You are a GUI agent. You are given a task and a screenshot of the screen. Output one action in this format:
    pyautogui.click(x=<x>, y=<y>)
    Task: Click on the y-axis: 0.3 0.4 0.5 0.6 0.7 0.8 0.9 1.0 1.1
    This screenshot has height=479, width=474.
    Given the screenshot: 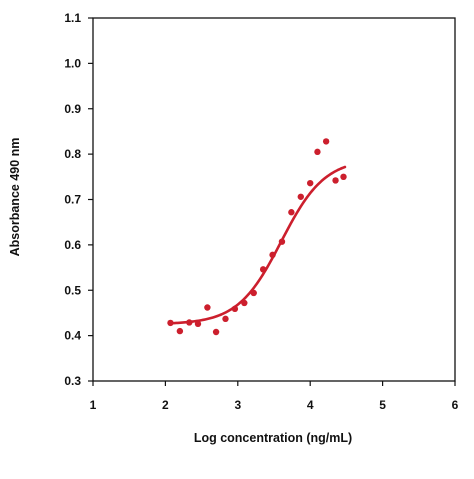 What is the action you would take?
    pyautogui.click(x=78, y=199)
    